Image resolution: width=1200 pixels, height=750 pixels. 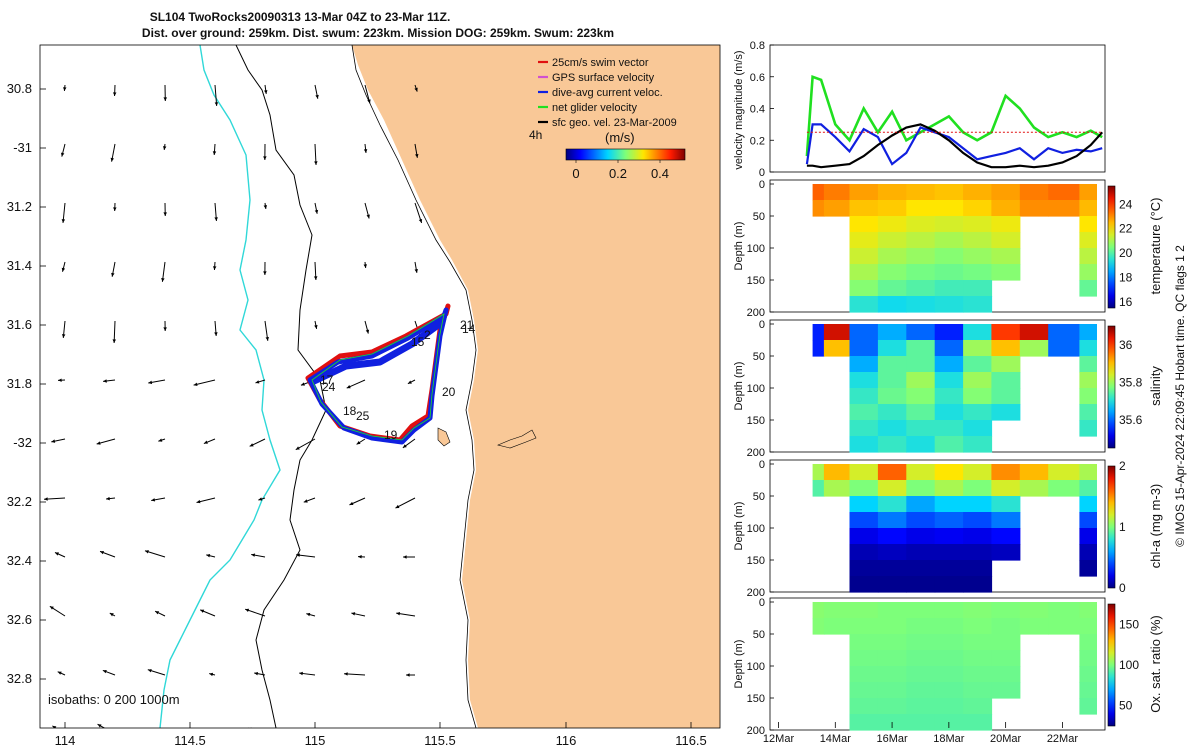 What do you see at coordinates (19, 206) in the screenshot?
I see `lat-tick-label: 31.2` at bounding box center [19, 206].